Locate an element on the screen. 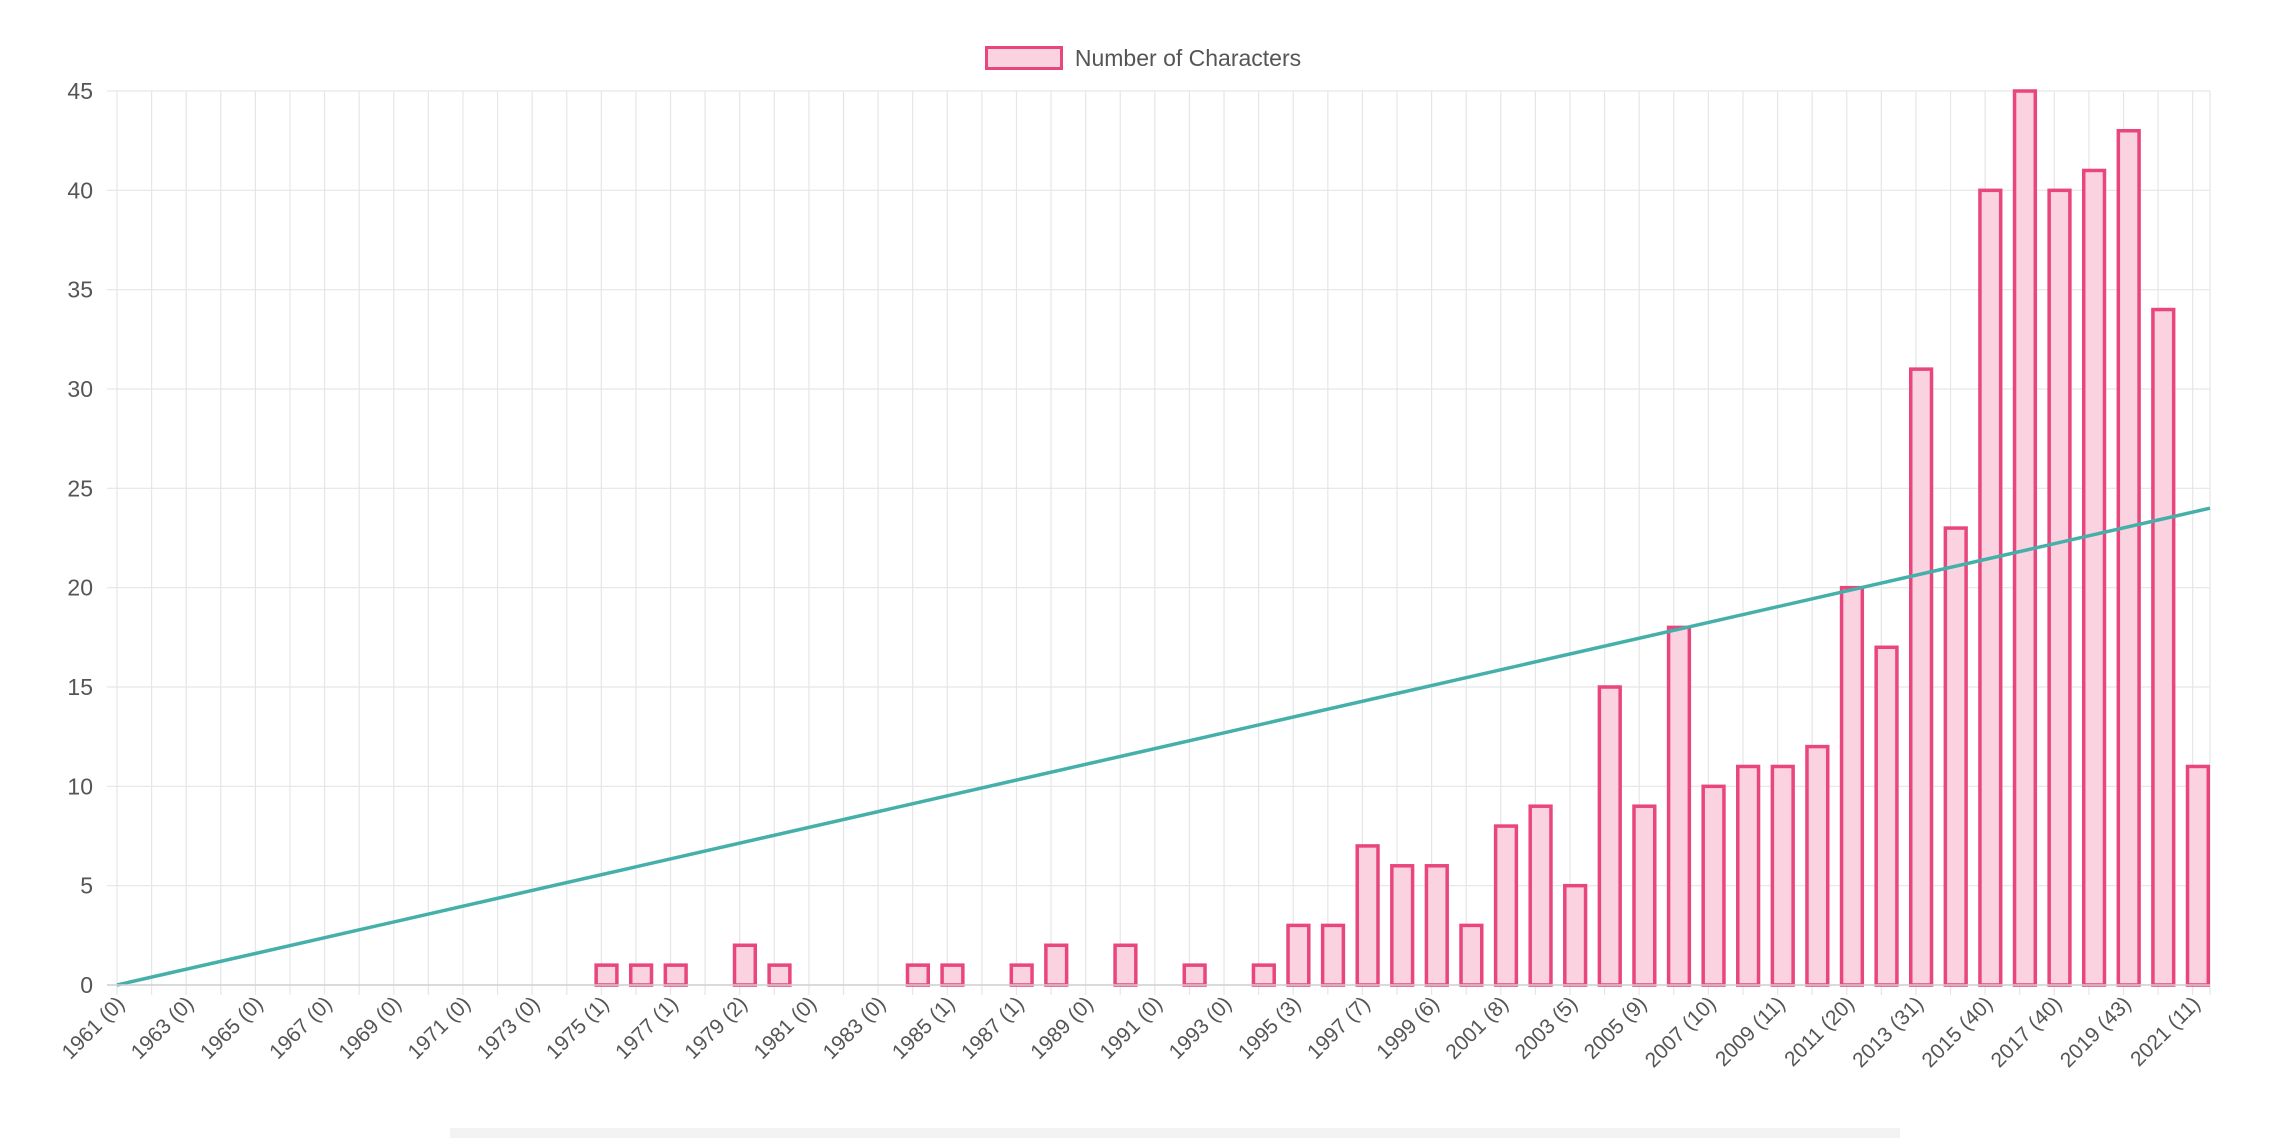 This screenshot has width=2286, height=1143. legend-label: Number of Characters is located at coordinates (1188, 58).